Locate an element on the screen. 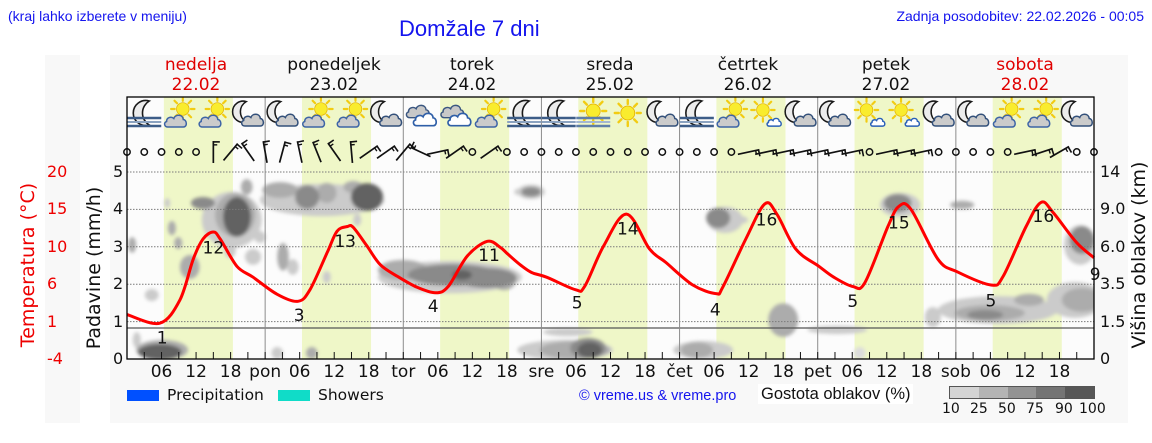 This screenshot has height=443, width=1152. precipitation-tick: 2 is located at coordinates (118, 283).